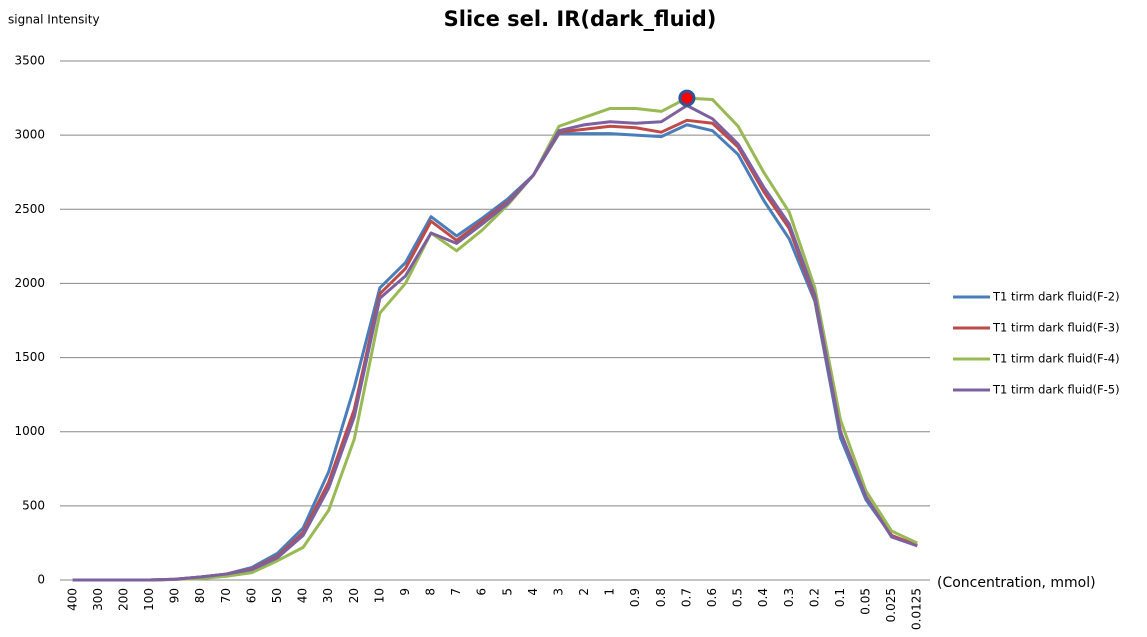 The image size is (1147, 637). What do you see at coordinates (1016, 583) in the screenshot?
I see `x-axis-label: (Concentration, mmol)` at bounding box center [1016, 583].